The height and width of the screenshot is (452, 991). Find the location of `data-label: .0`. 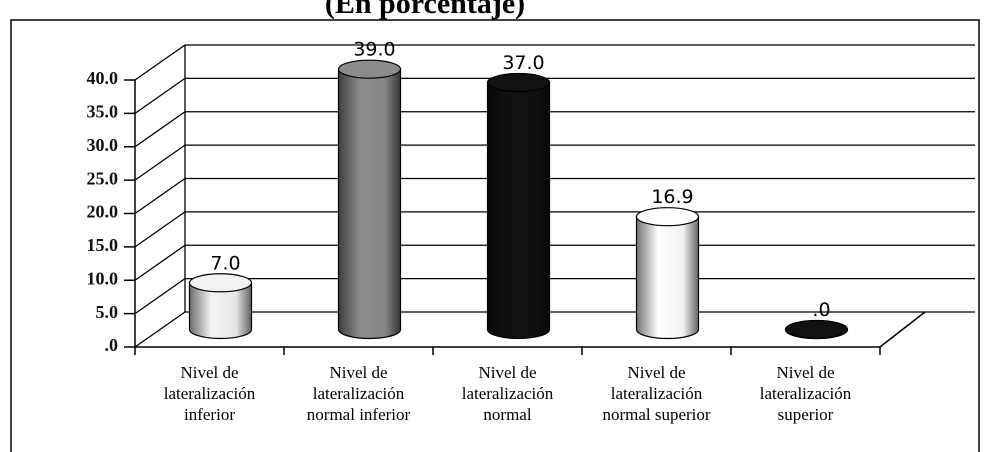

data-label: .0 is located at coordinates (821, 310).